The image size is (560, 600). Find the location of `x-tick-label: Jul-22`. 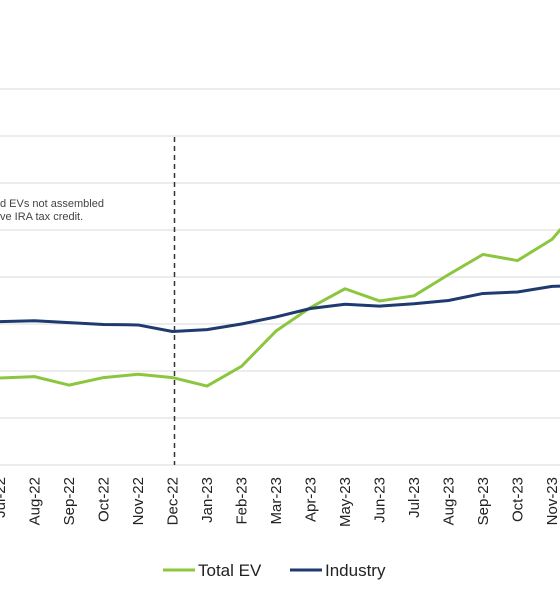

x-tick-label: Jul-22 is located at coordinates (4, 497).